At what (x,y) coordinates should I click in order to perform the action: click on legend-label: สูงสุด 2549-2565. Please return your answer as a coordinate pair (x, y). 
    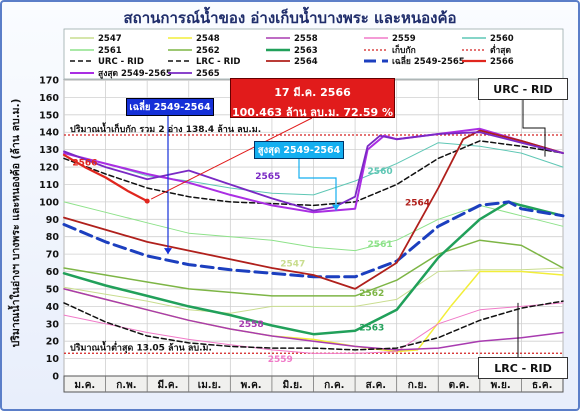
    Looking at the image, I should click on (135, 74).